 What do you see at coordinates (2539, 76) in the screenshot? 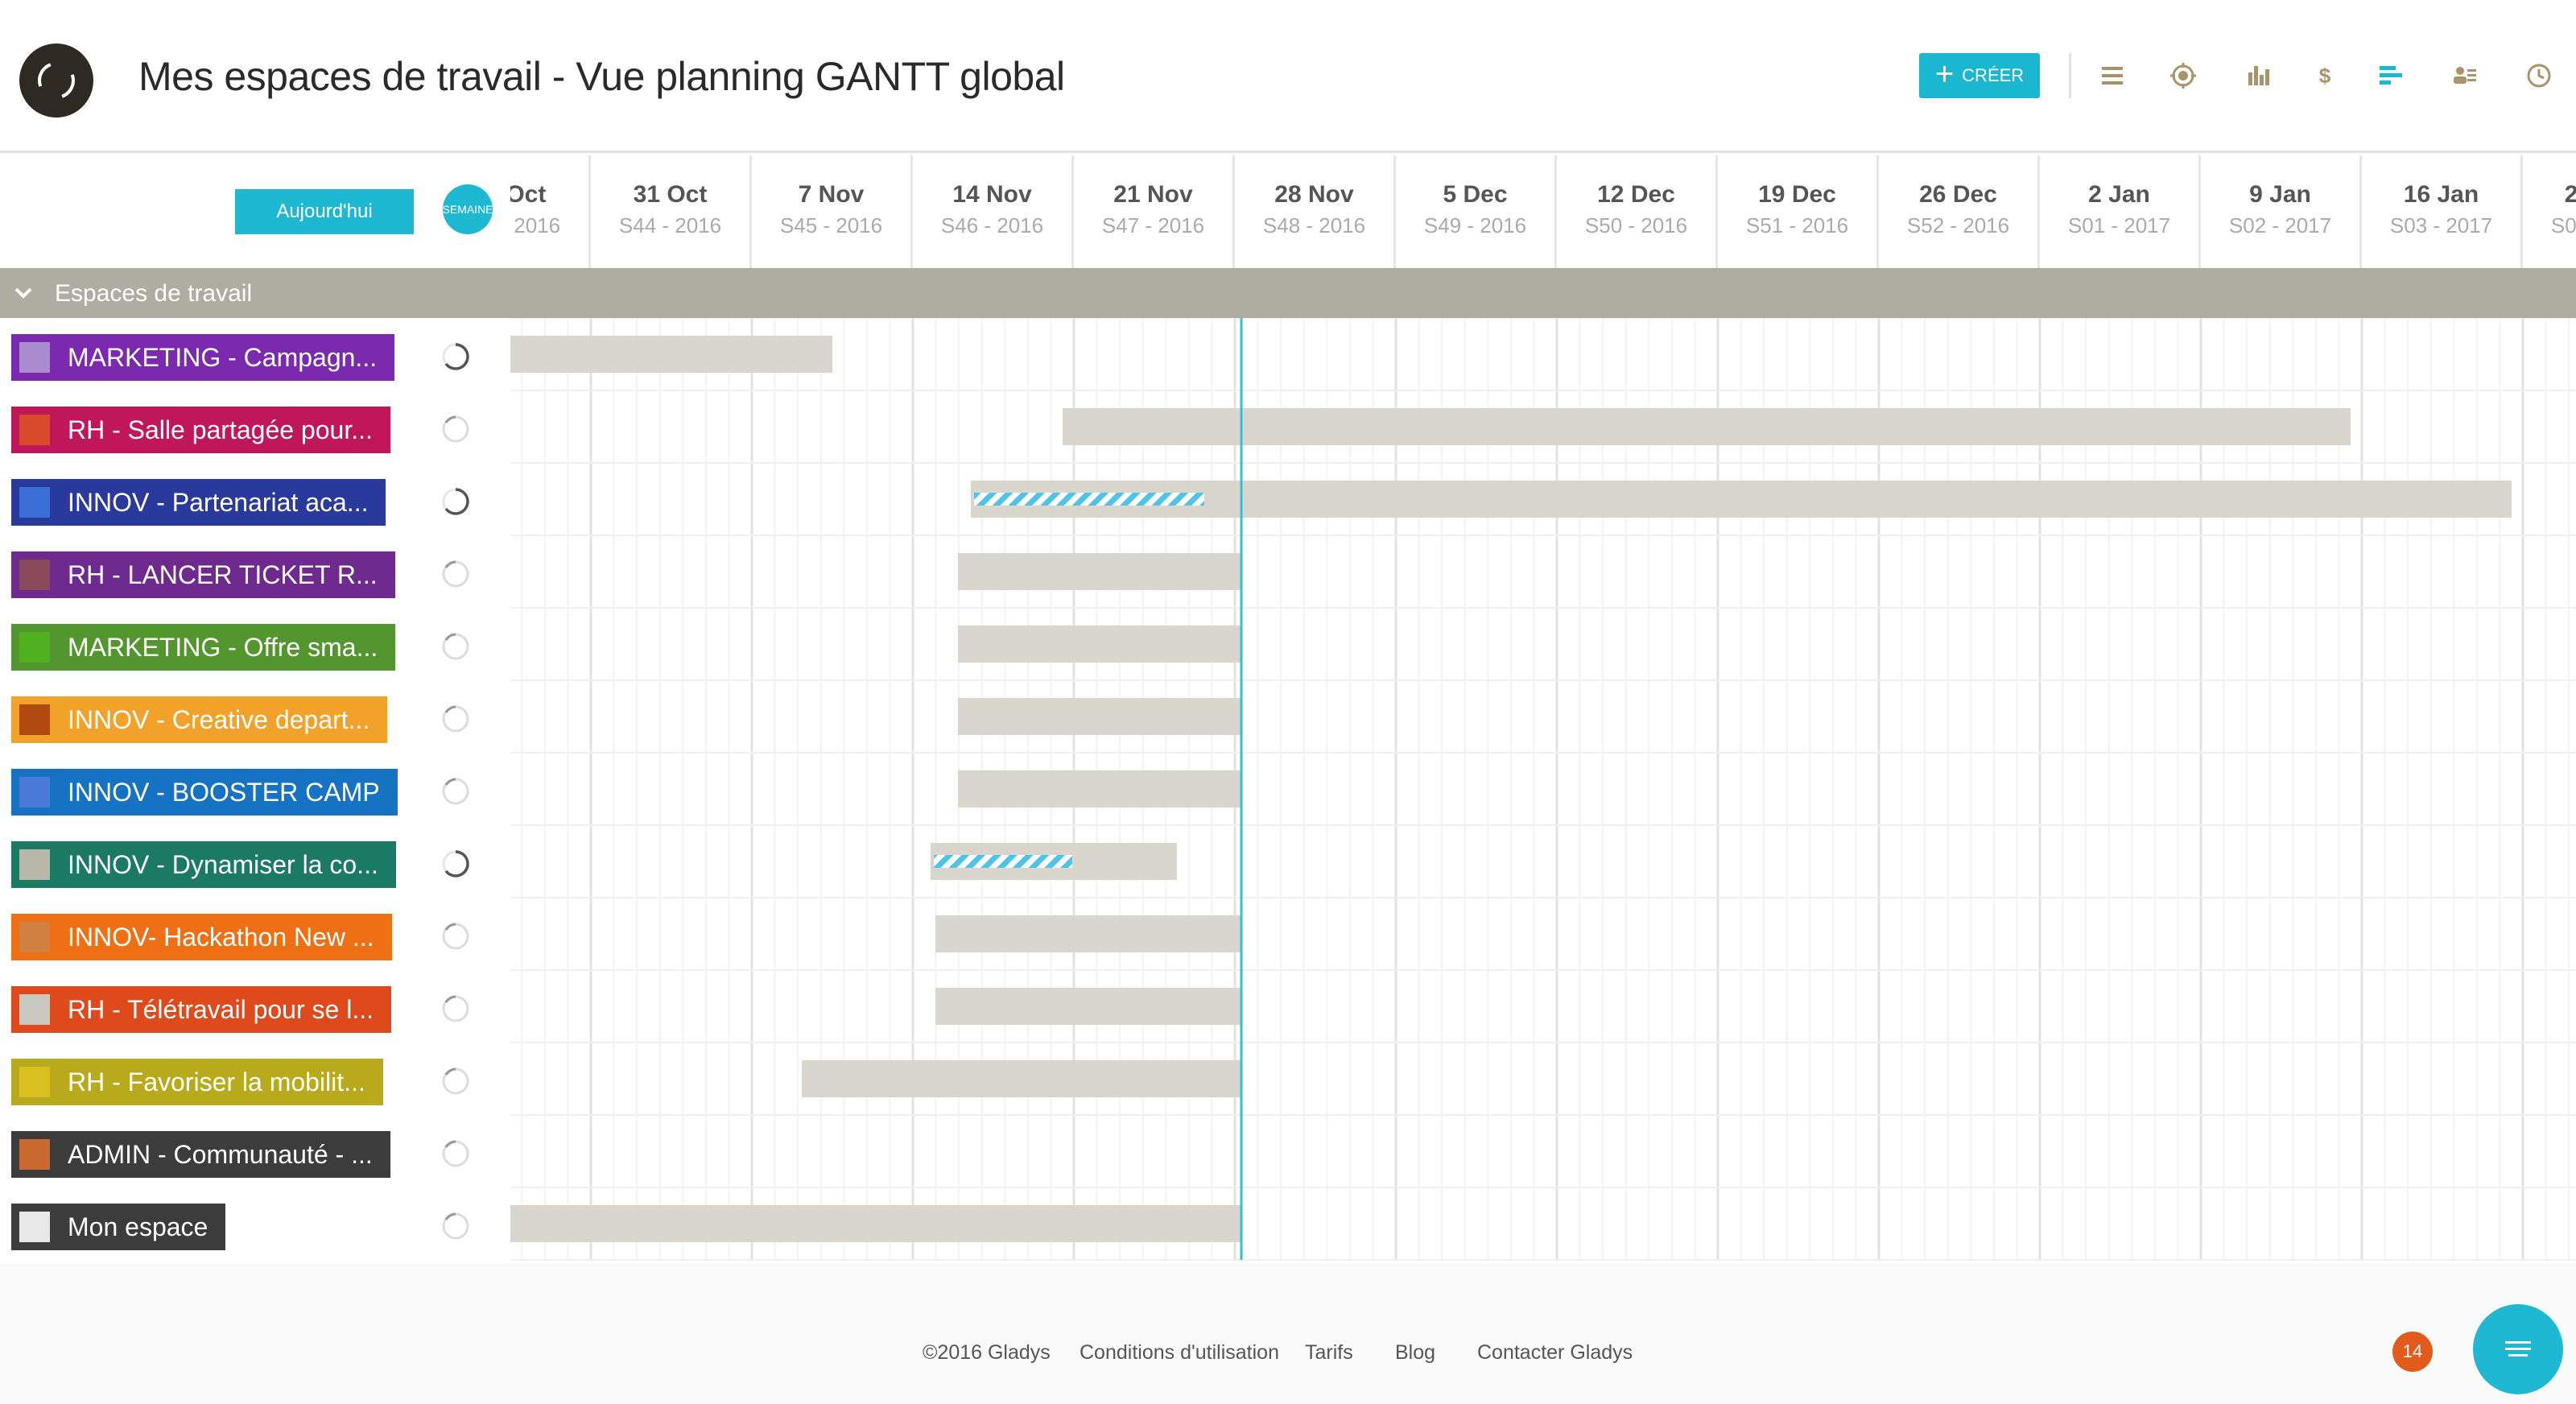
I see `clock-icon` at bounding box center [2539, 76].